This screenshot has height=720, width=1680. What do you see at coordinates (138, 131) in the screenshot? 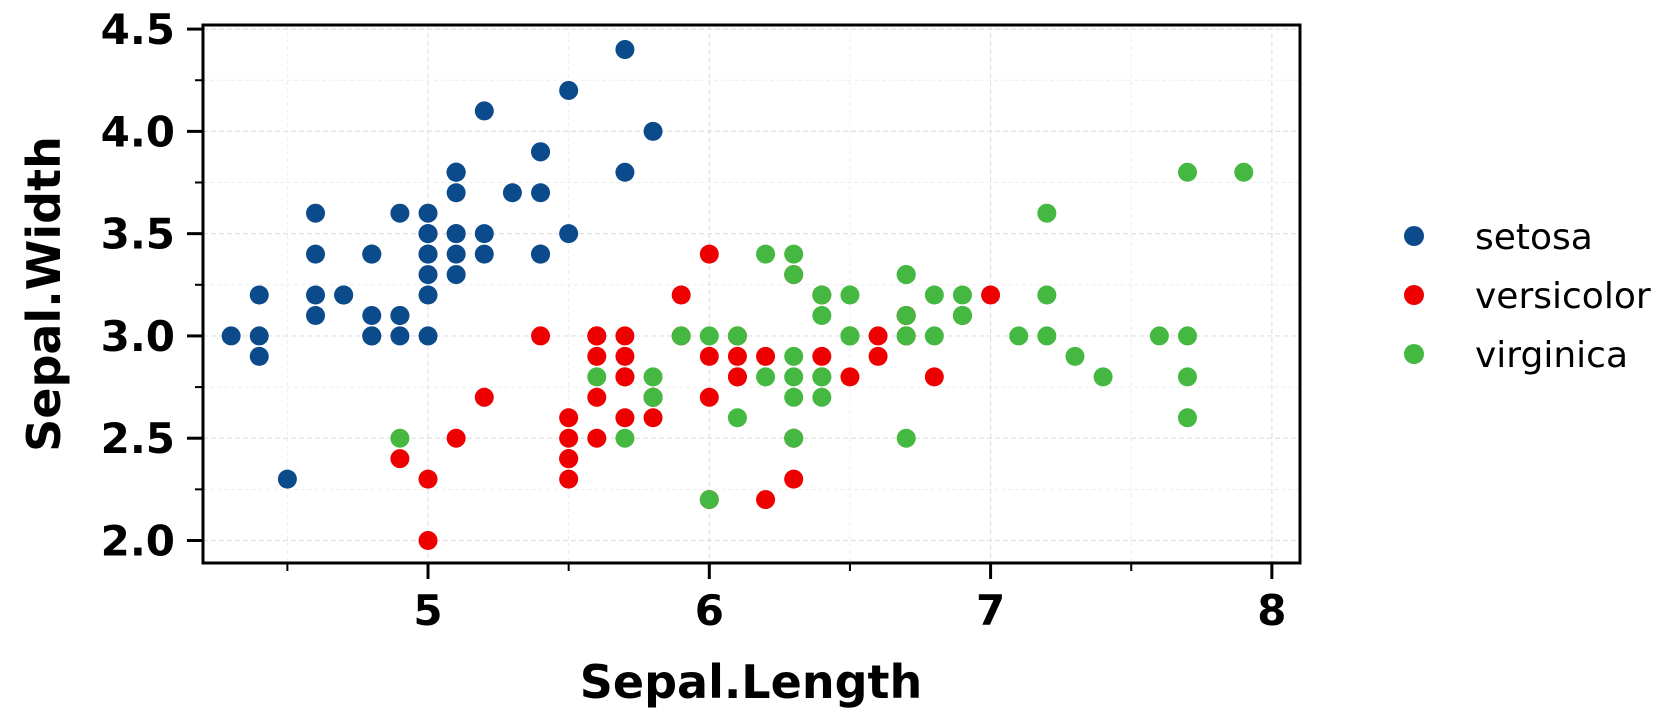
I see `y-tick-label: 4.0` at bounding box center [138, 131].